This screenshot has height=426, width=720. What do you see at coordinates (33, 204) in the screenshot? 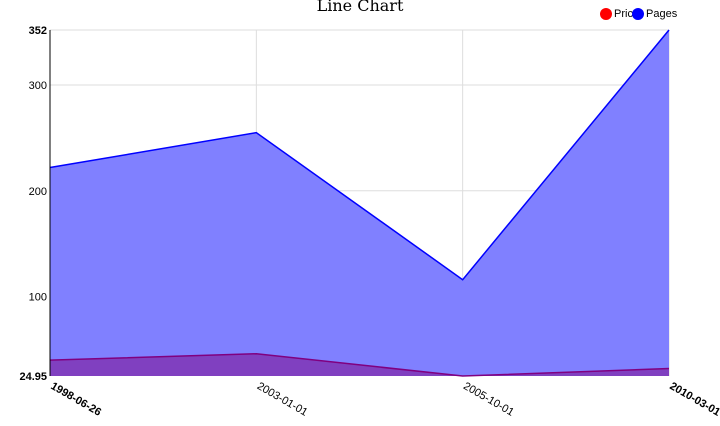
I see `y-axis-ticks: 24.95 100 200 300 352` at bounding box center [33, 204].